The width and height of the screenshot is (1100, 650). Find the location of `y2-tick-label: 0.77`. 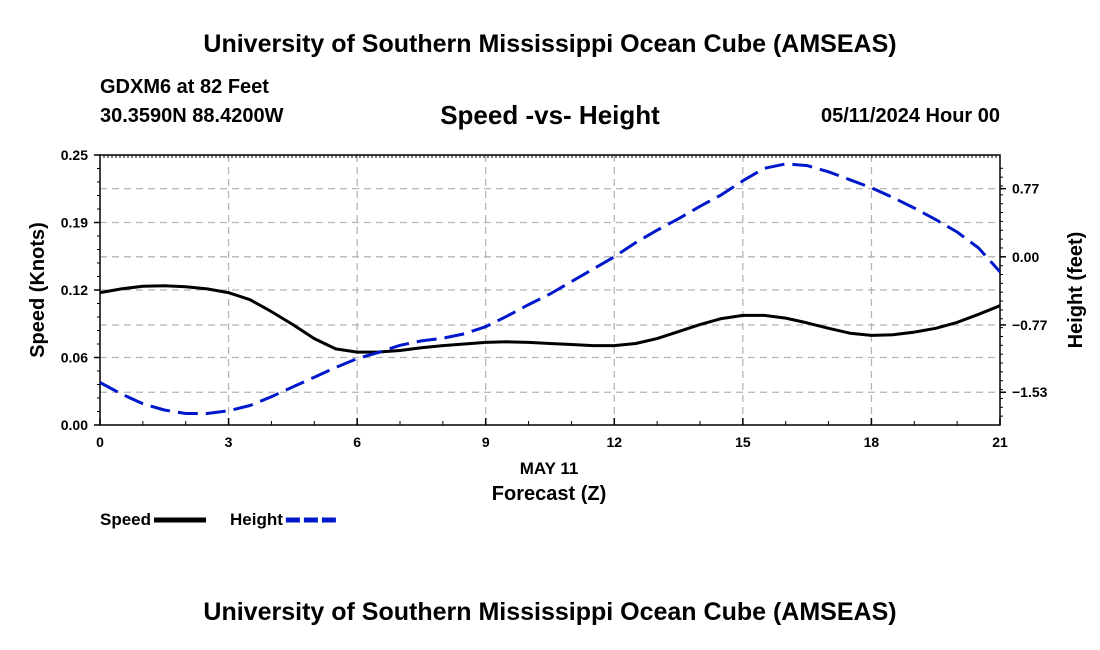

y2-tick-label: 0.77 is located at coordinates (1025, 189).